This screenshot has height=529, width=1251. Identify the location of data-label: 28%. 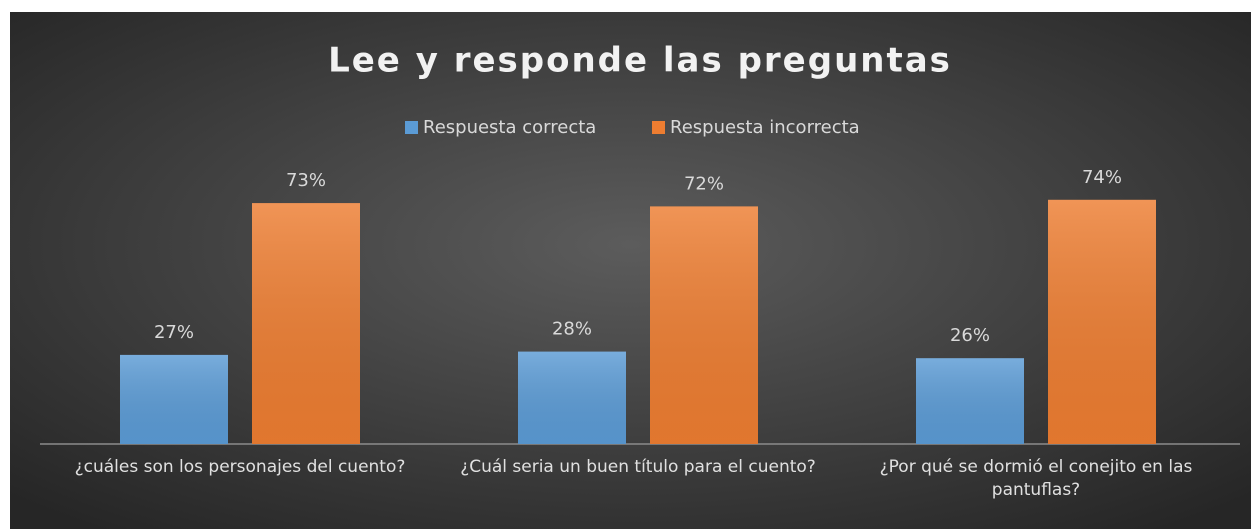
(572, 329).